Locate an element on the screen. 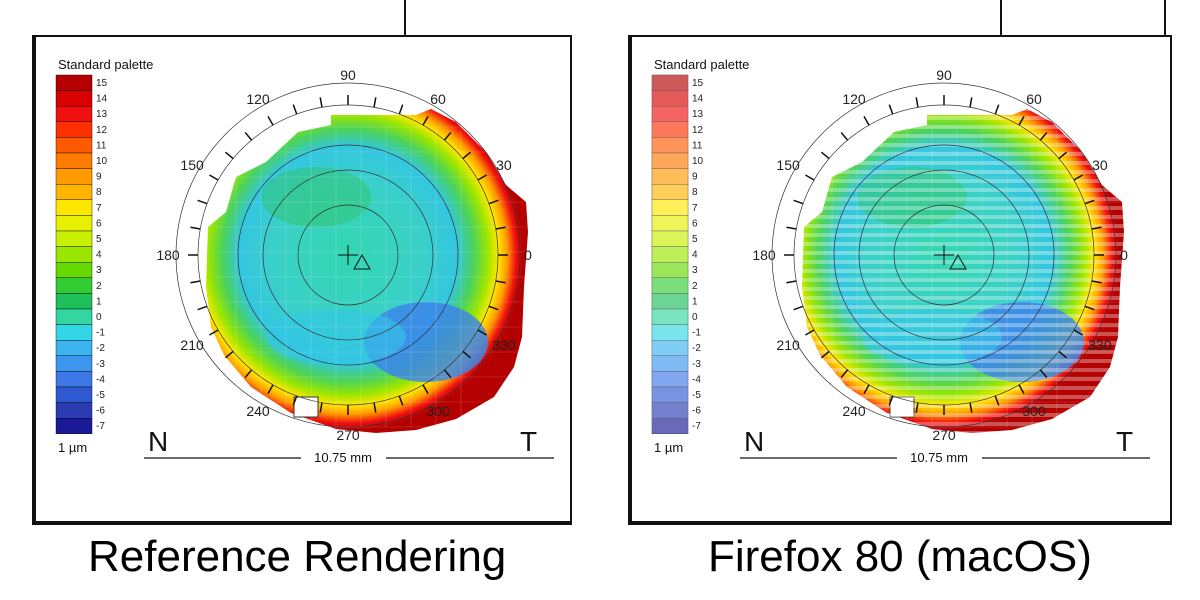  caption-reference: Reference Rendering is located at coordinates (297, 556).